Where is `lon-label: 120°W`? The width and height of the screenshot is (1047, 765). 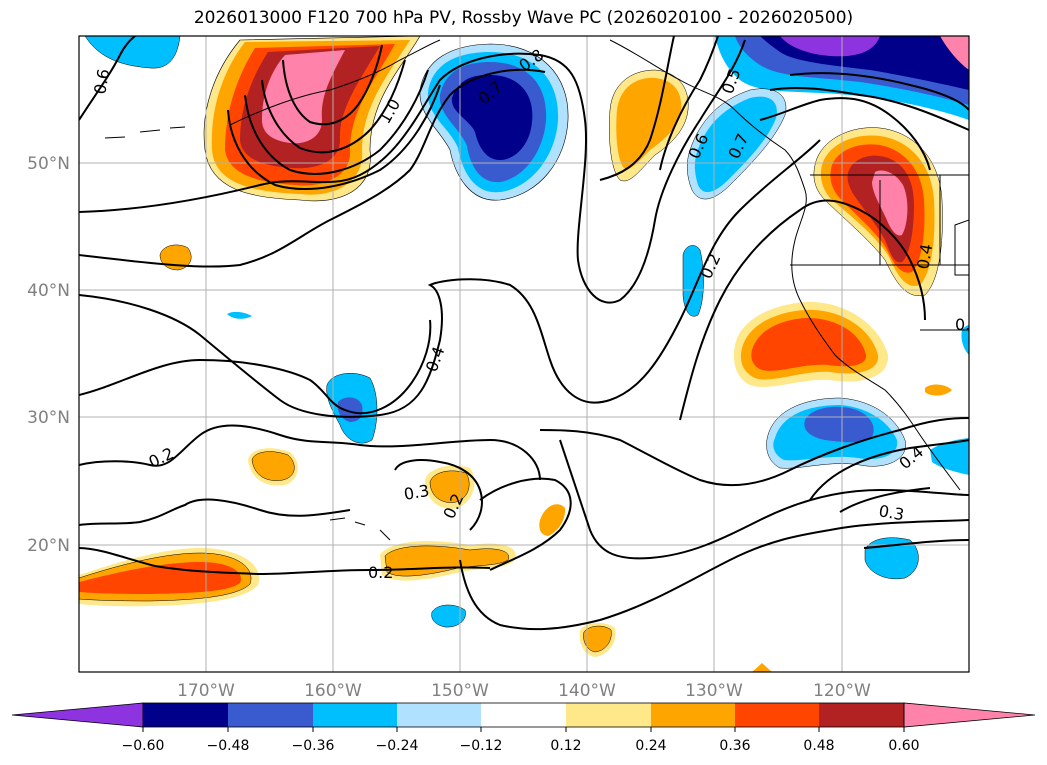 lon-label: 120°W is located at coordinates (842, 691).